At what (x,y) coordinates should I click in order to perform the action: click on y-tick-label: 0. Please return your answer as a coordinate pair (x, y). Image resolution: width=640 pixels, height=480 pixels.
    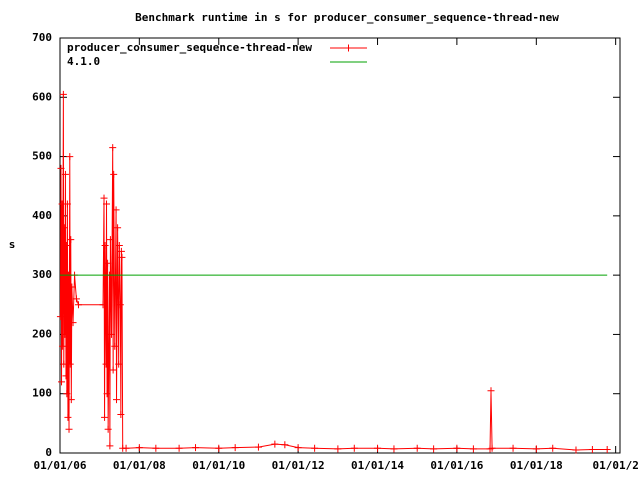
    Looking at the image, I should click on (48, 452).